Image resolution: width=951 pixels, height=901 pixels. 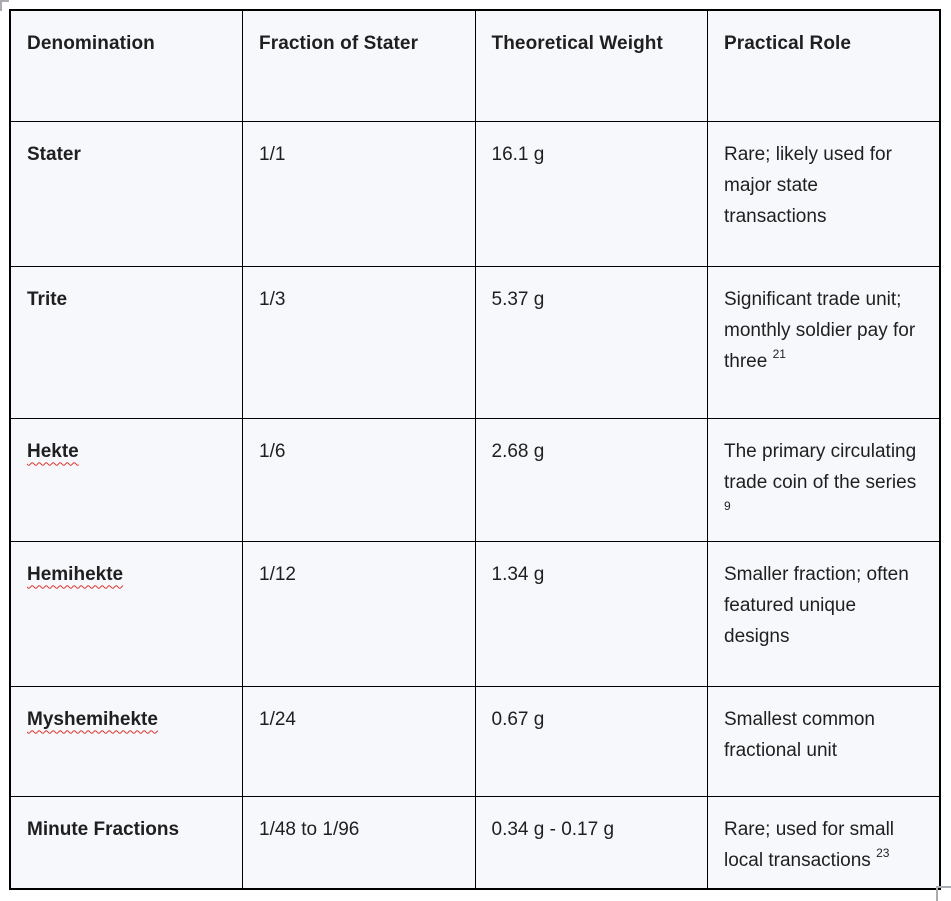 What do you see at coordinates (126, 741) in the screenshot?
I see `denomination-cell: Myshemihekte` at bounding box center [126, 741].